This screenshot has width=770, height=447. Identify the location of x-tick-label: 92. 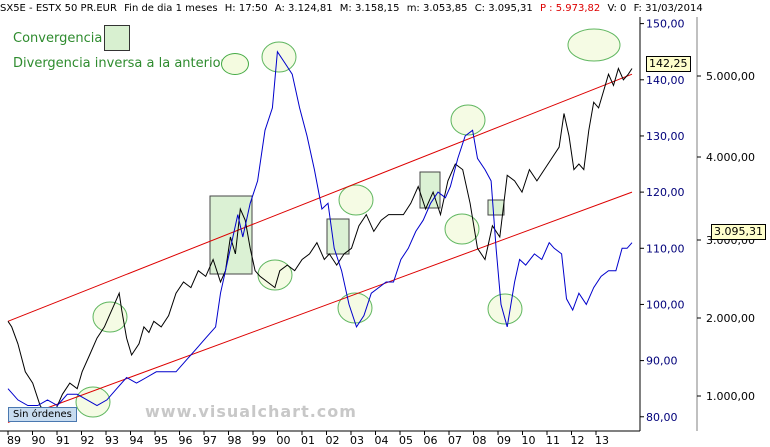
(88, 440).